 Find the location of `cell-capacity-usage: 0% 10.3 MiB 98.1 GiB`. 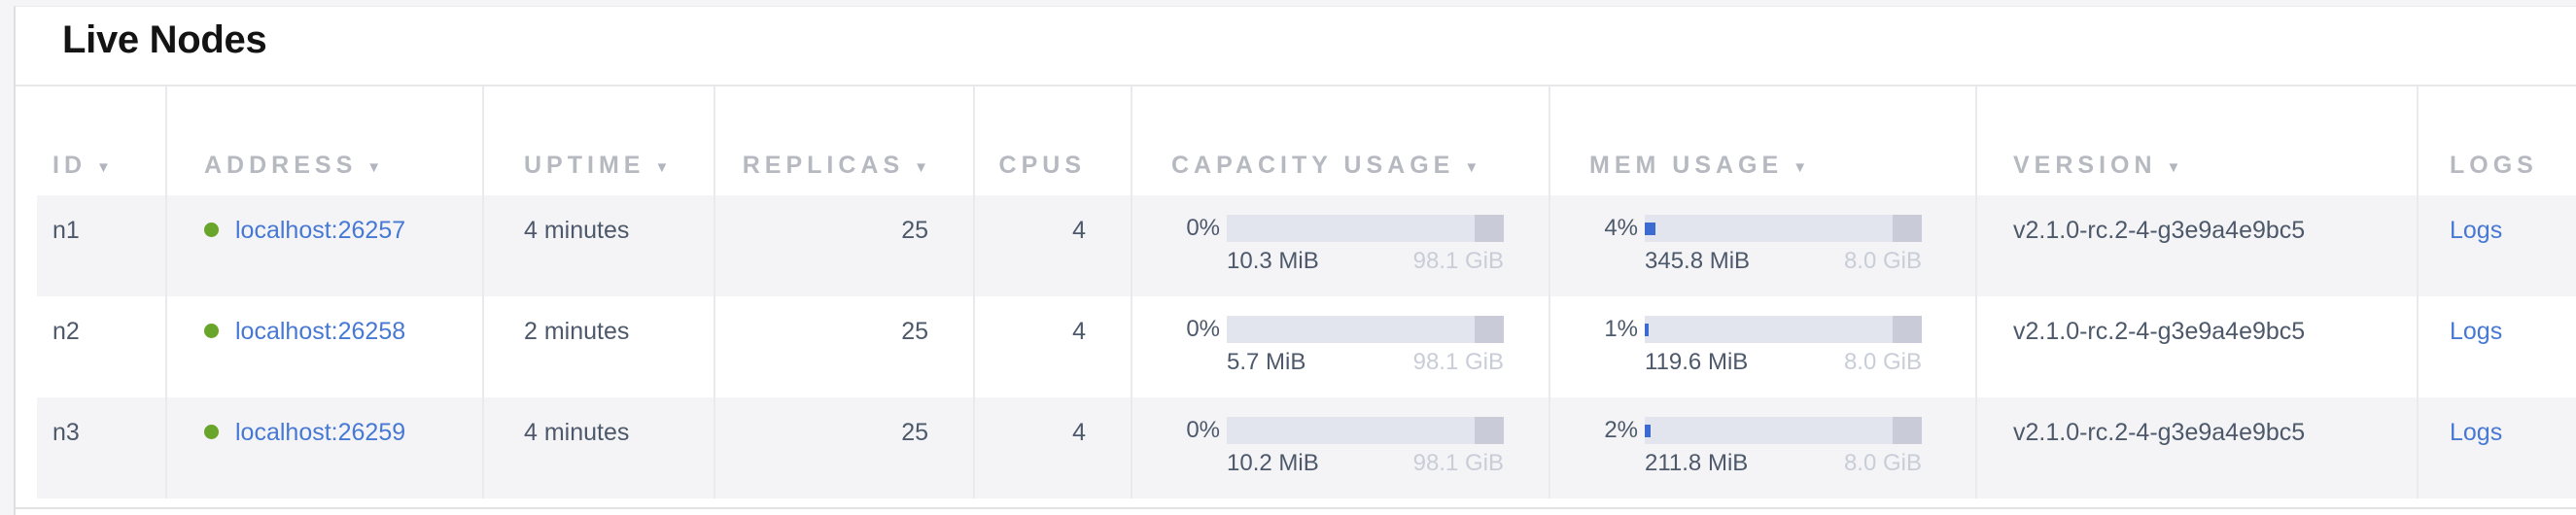

cell-capacity-usage: 0% 10.3 MiB 98.1 GiB is located at coordinates (1341, 245).